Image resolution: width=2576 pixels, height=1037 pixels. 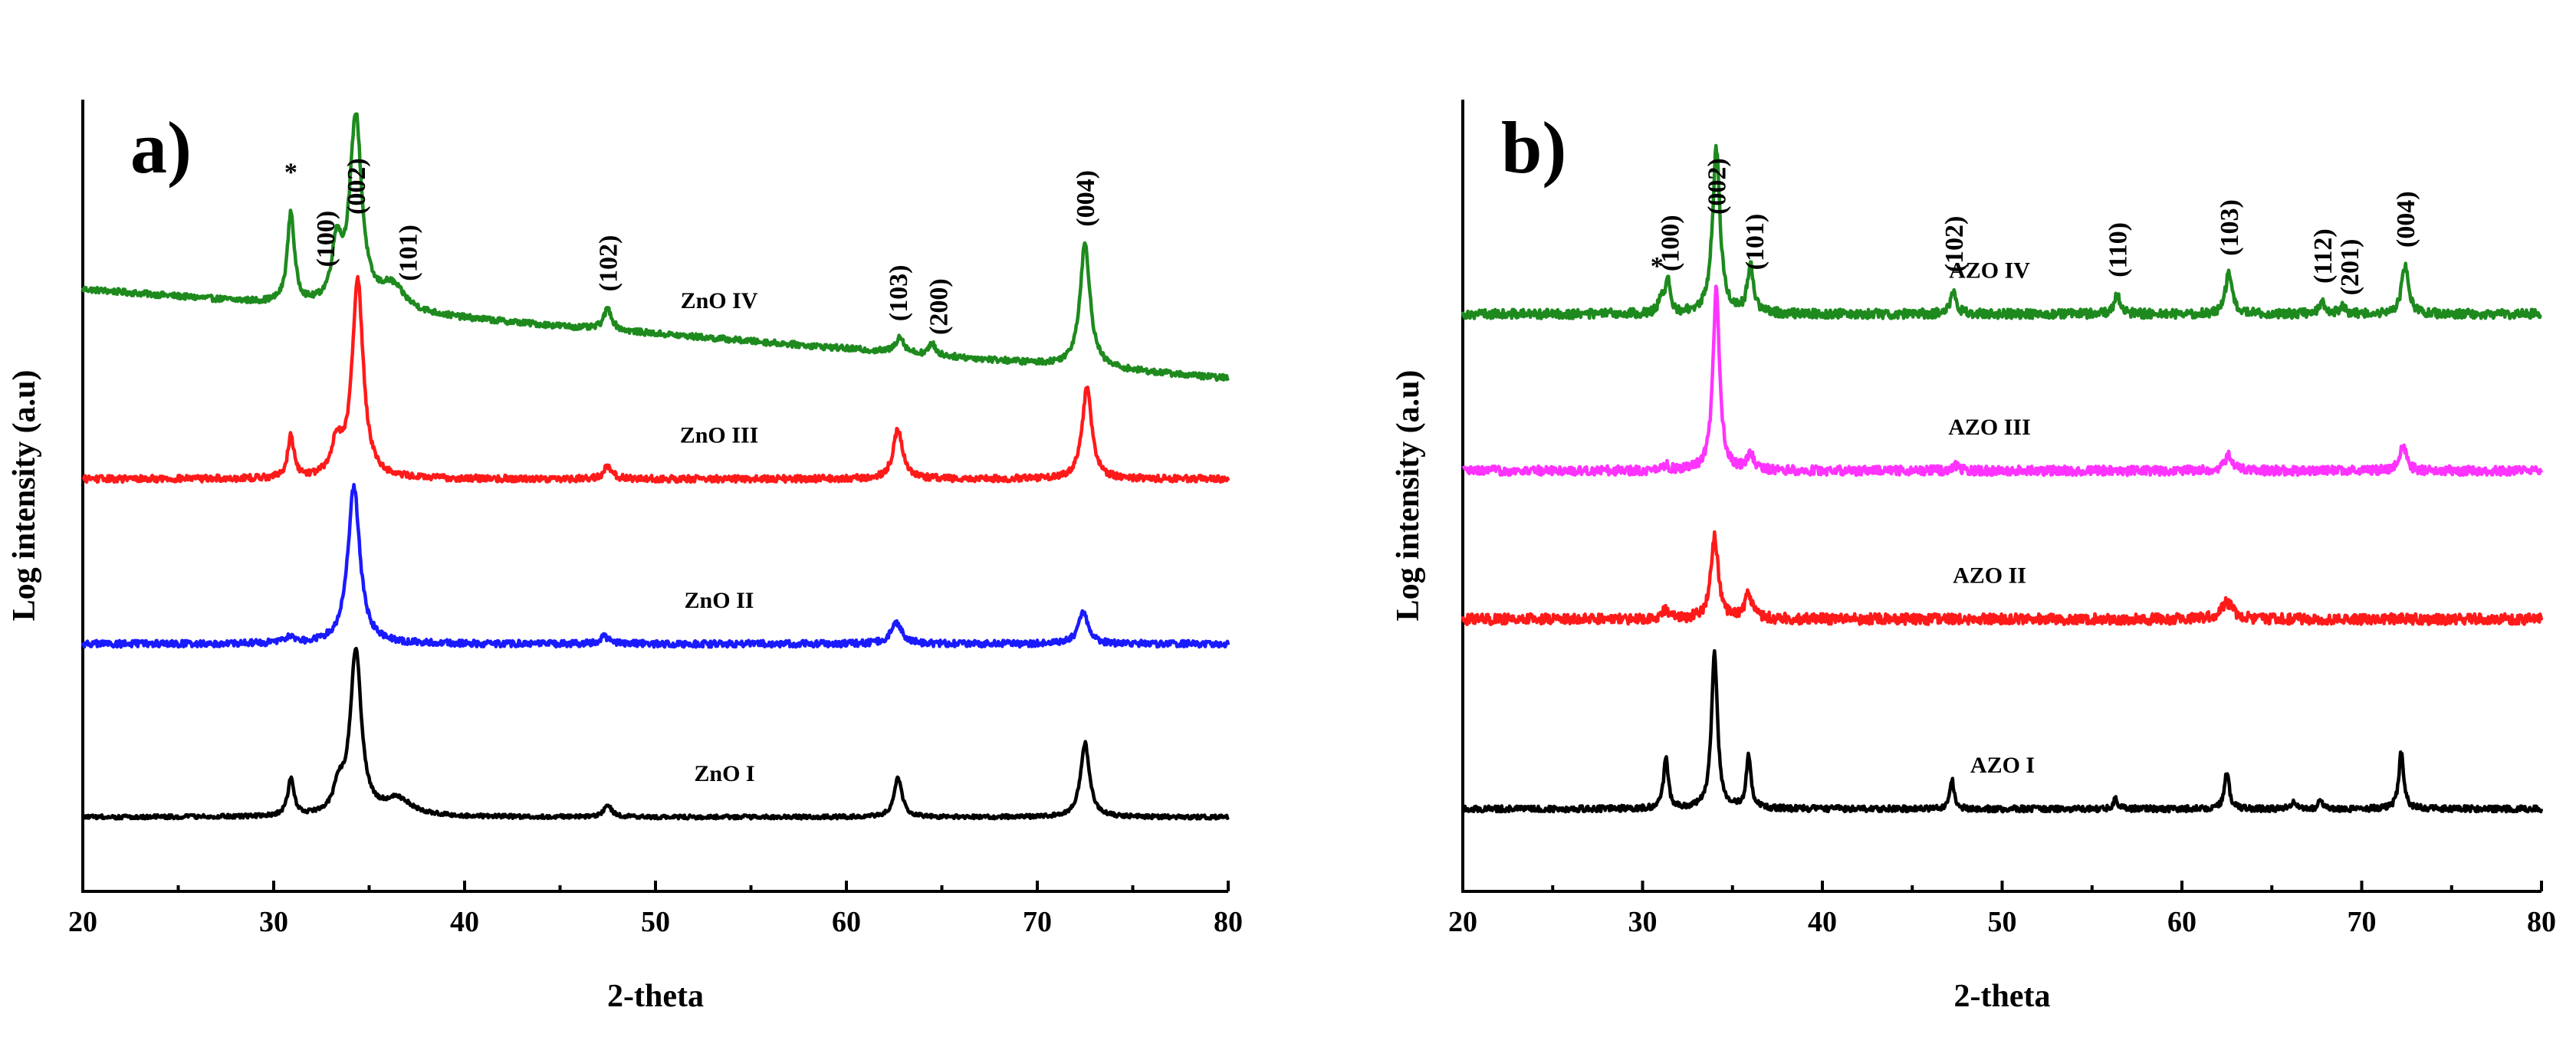 I want to click on panel-label: b), so click(x=1533, y=148).